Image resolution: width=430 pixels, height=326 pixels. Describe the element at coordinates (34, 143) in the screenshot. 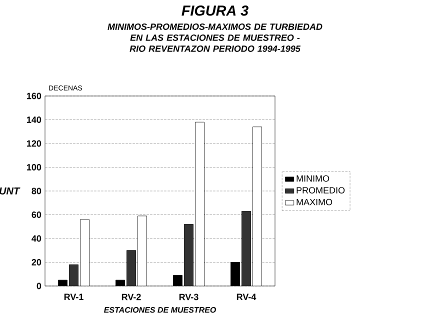

I see `y-tick-label: 120` at that location.